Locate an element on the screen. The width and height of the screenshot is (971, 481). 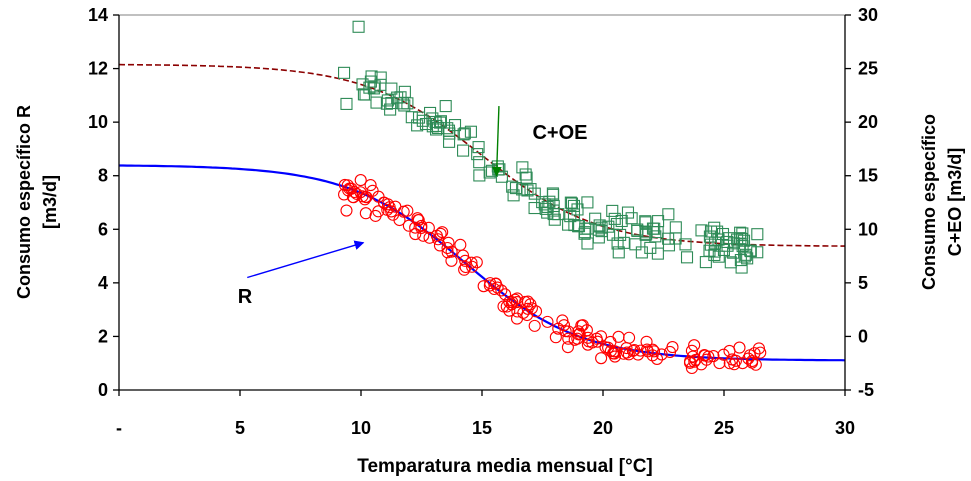
y-right-title-line1: Consumo específico is located at coordinates (929, 202).